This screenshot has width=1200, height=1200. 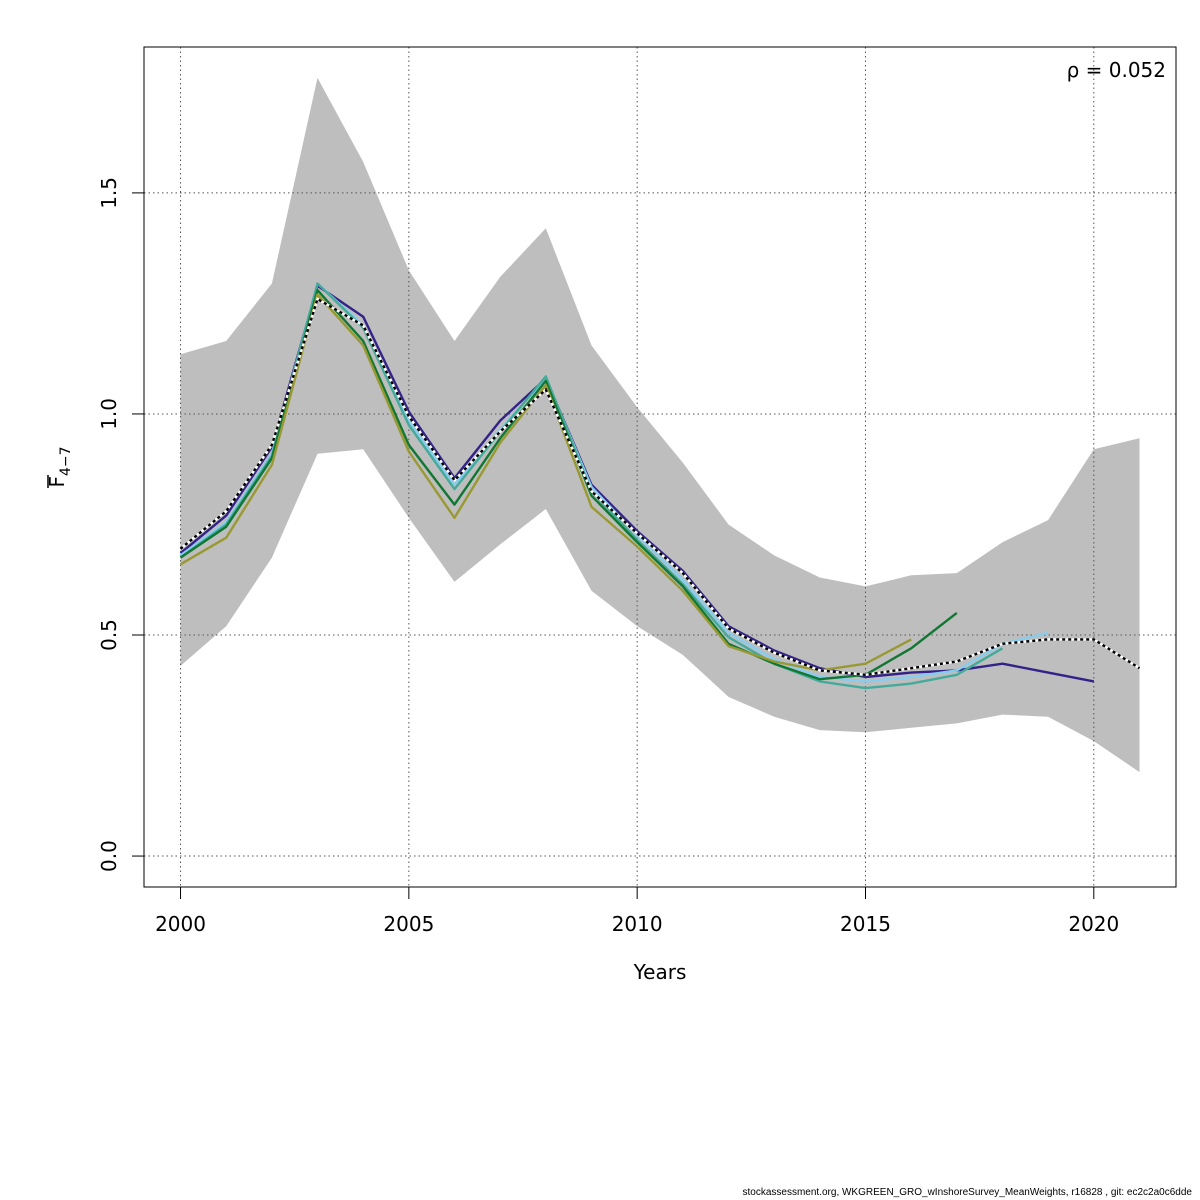 What do you see at coordinates (637, 924) in the screenshot?
I see `x-tick-label: 2010` at bounding box center [637, 924].